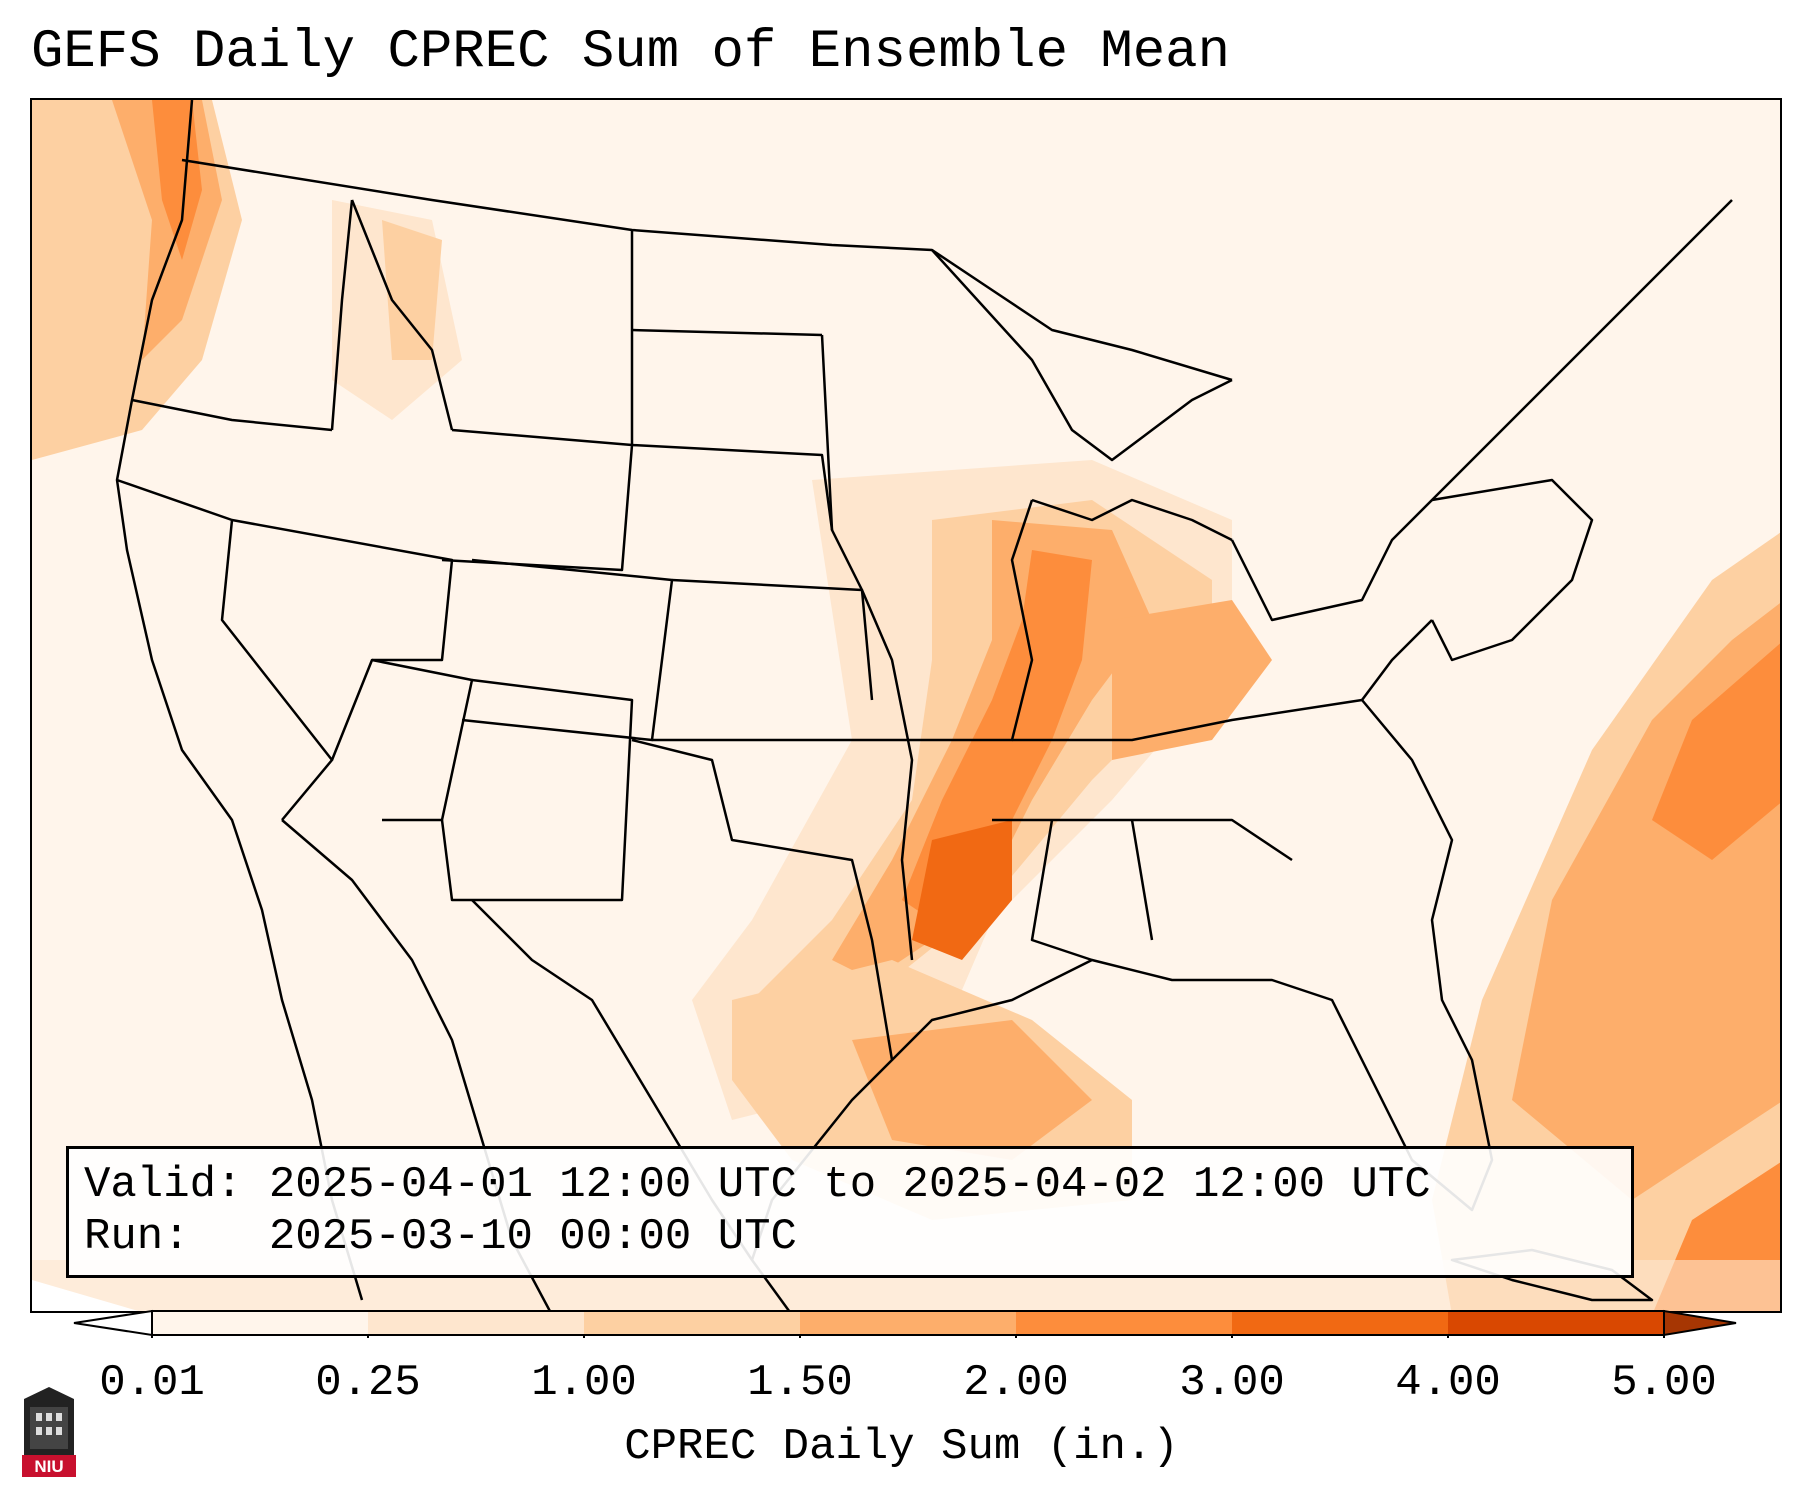 The width and height of the screenshot is (1803, 1500). I want to click on valid-label: Valid:, so click(163, 1185).